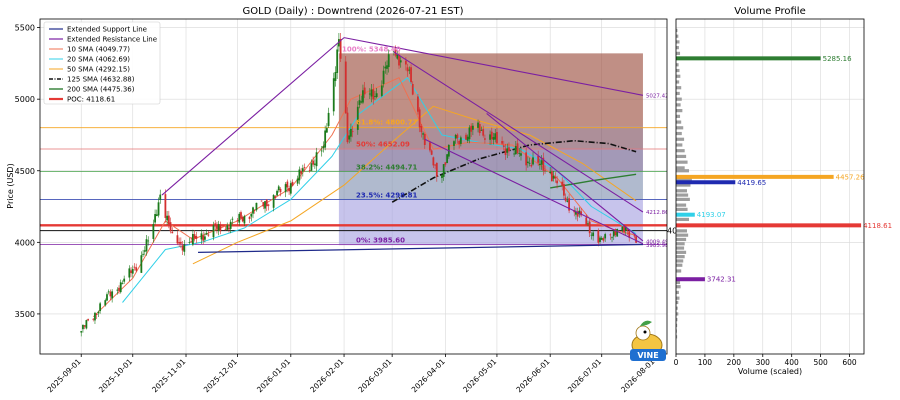 The image size is (900, 400). Describe the element at coordinates (273, 375) in the screenshot. I see `date-tick-label: 2026-01-01` at that location.